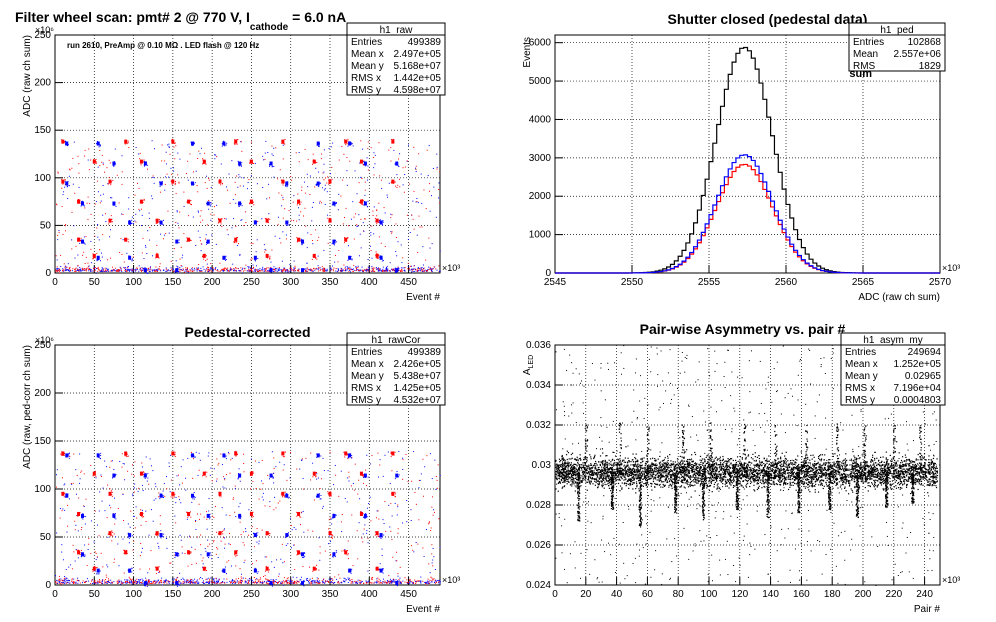 Image resolution: width=996 pixels, height=622 pixels. What do you see at coordinates (366, 90) in the screenshot?
I see `stats-label: RMS y` at bounding box center [366, 90].